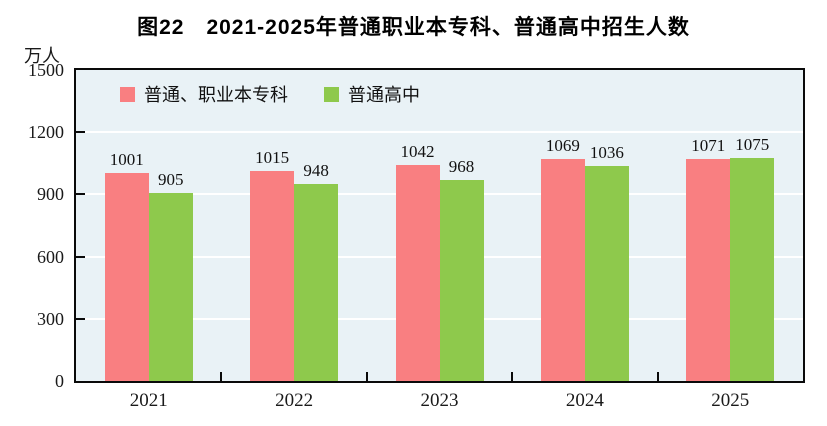 The width and height of the screenshot is (827, 426). Describe the element at coordinates (384, 95) in the screenshot. I see `legend-label-highschool: 普通高中` at that location.